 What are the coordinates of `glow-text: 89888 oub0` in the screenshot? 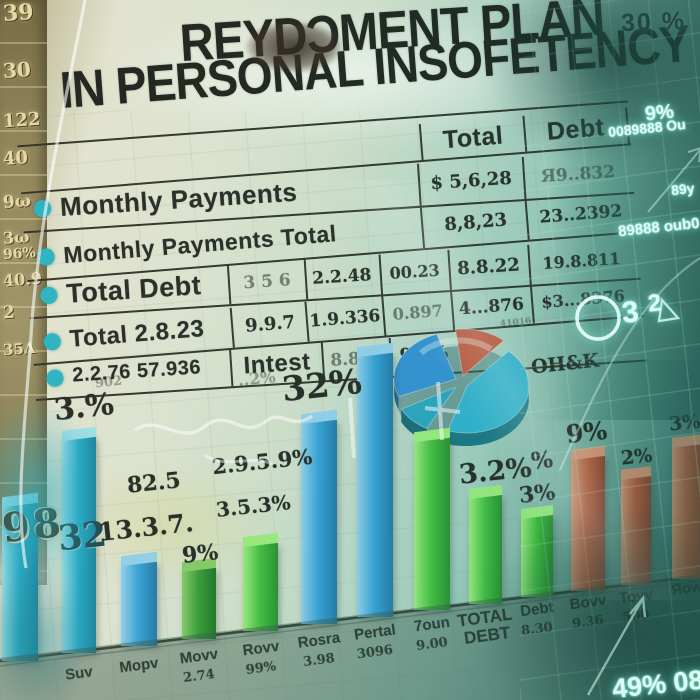 It's located at (658, 227).